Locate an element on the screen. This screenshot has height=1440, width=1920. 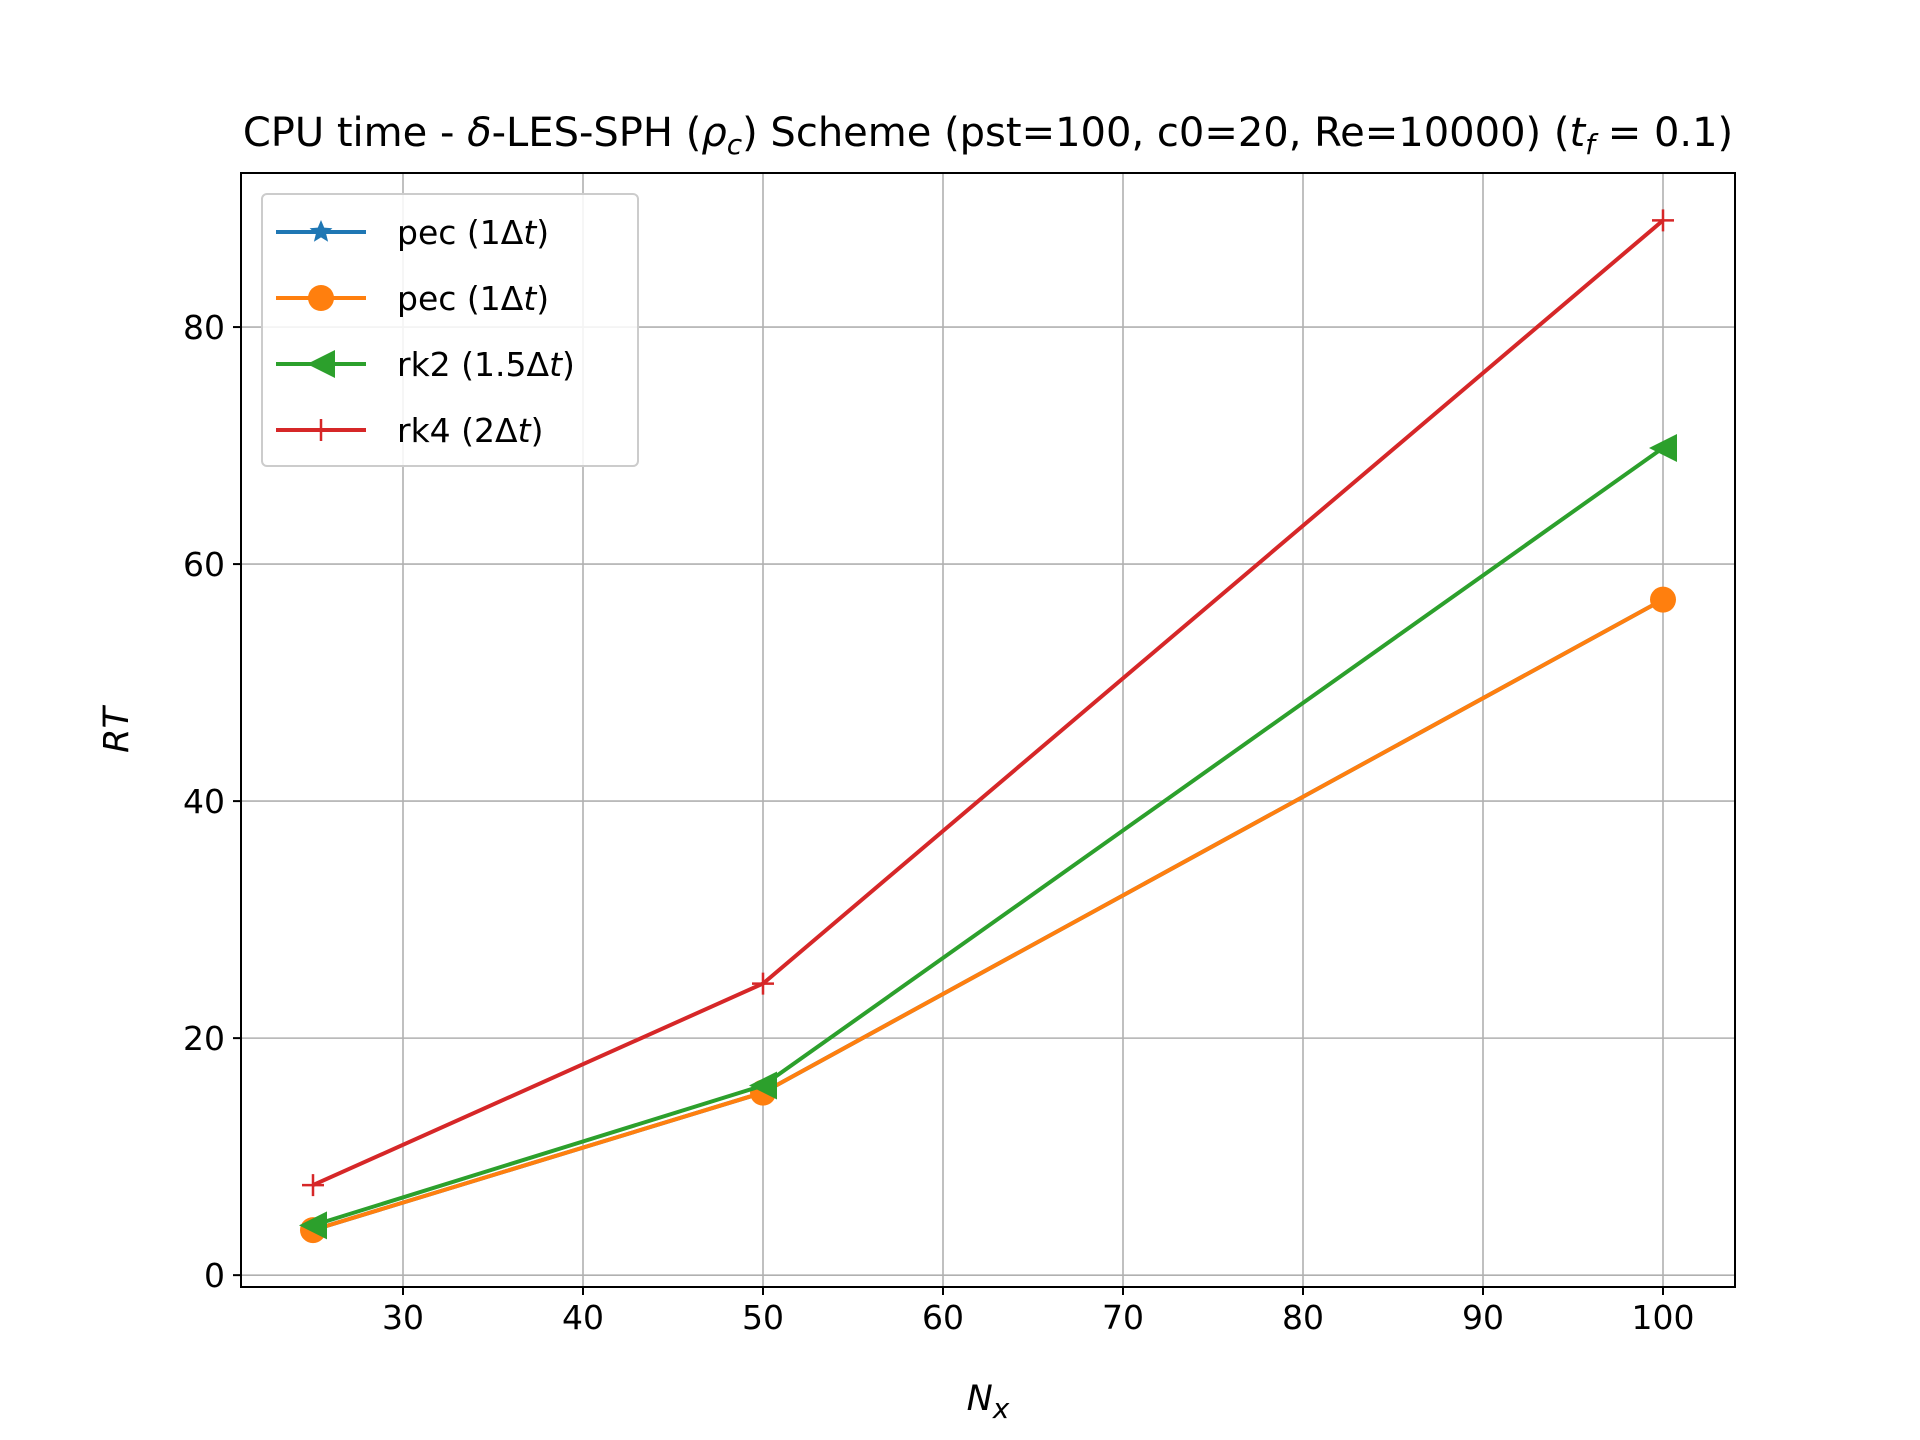
legend-item: rk4 (2Δt) is located at coordinates (409, 430).